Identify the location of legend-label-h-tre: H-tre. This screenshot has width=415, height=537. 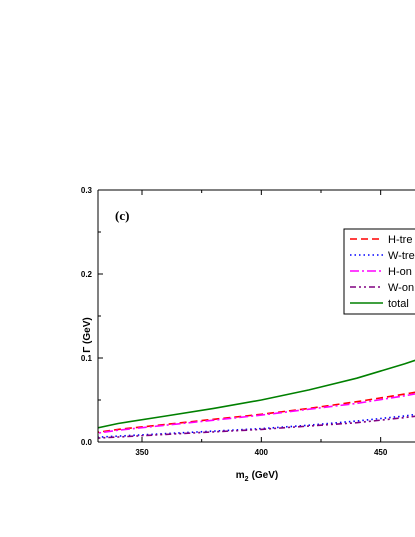
(400, 240).